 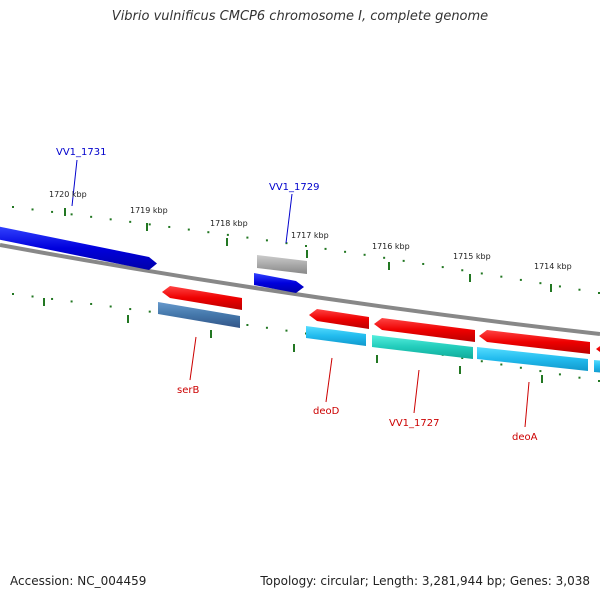 I want to click on gene-feature-deod-cds, so click(x=336, y=336).